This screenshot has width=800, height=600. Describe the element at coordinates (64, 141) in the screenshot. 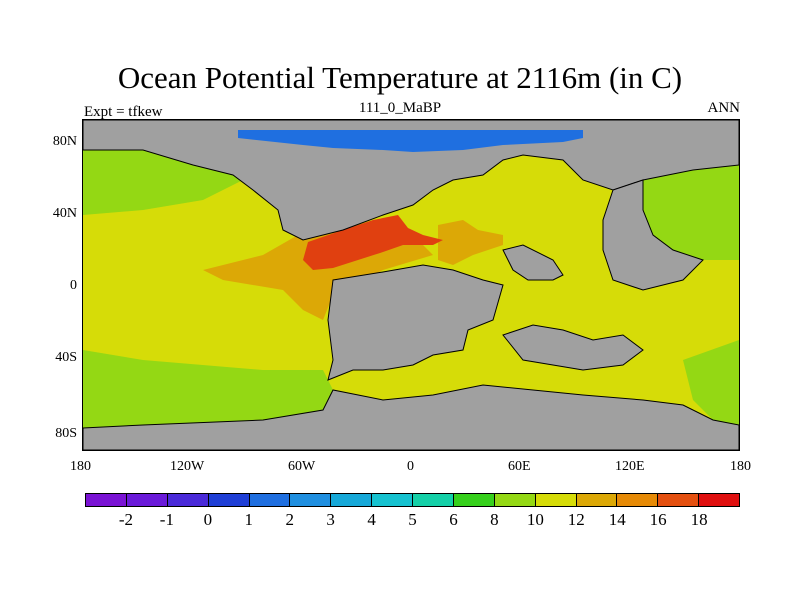

I see `y-tick-label: 80N` at that location.